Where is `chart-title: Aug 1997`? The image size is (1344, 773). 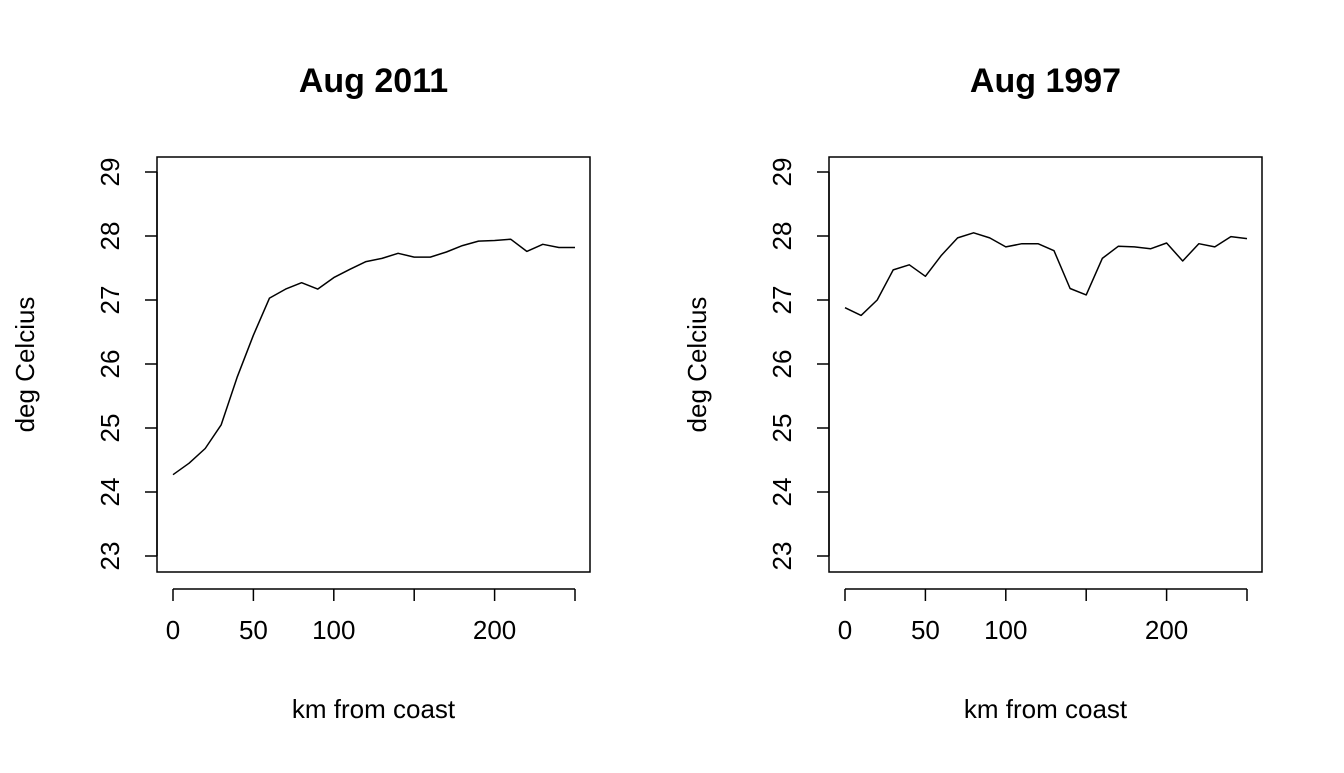
chart-title: Aug 1997 is located at coordinates (1045, 81).